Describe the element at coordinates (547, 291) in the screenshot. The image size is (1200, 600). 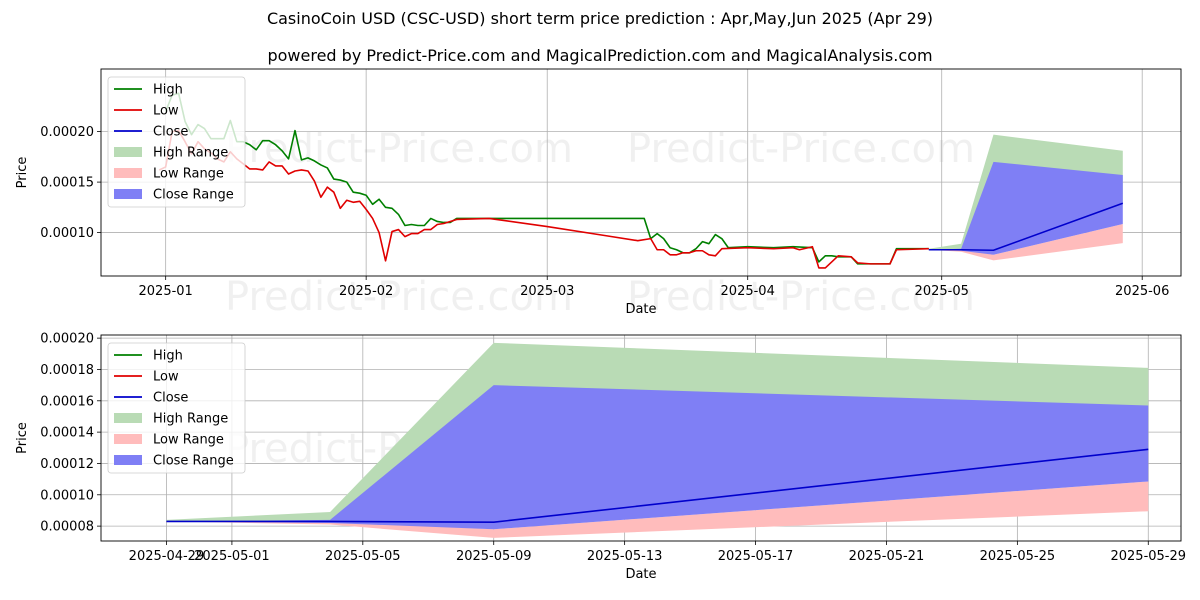
I see `x-tick-label: 2025-03` at that location.